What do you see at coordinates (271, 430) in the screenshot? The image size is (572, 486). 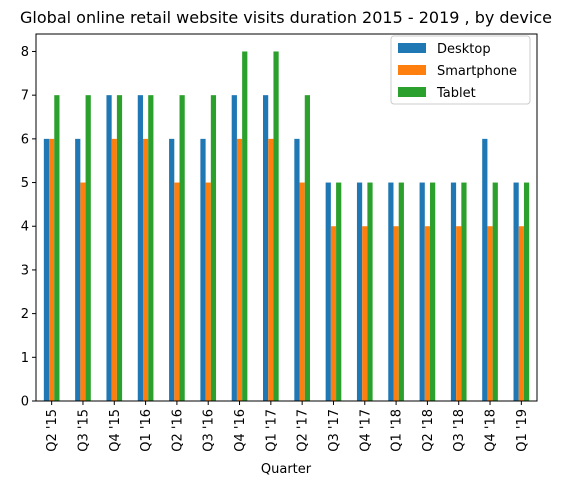 I see `x-tick-label: Q1 '17` at bounding box center [271, 430].